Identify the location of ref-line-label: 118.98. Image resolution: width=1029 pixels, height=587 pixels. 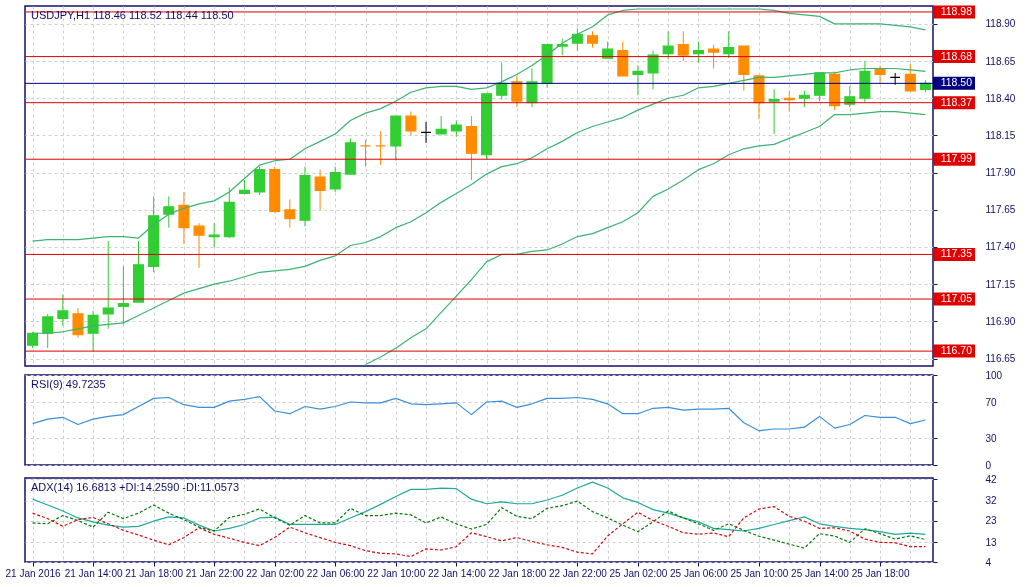
(956, 10).